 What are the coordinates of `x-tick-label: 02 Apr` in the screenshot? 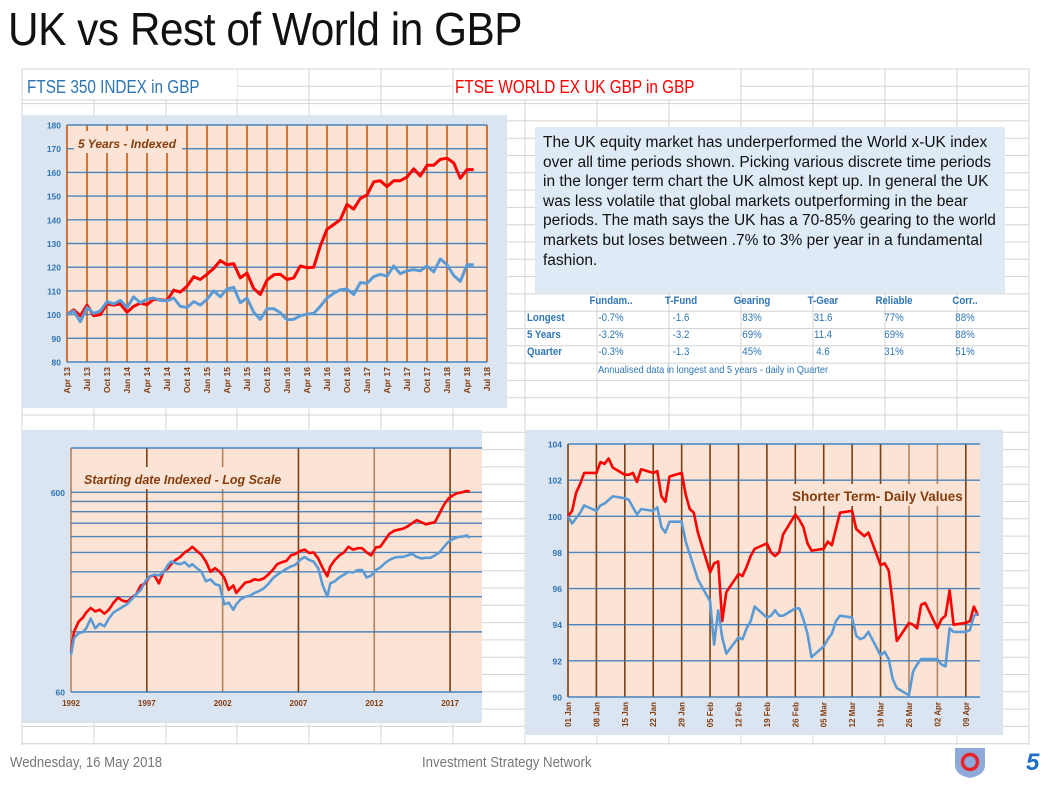 It's located at (937, 714).